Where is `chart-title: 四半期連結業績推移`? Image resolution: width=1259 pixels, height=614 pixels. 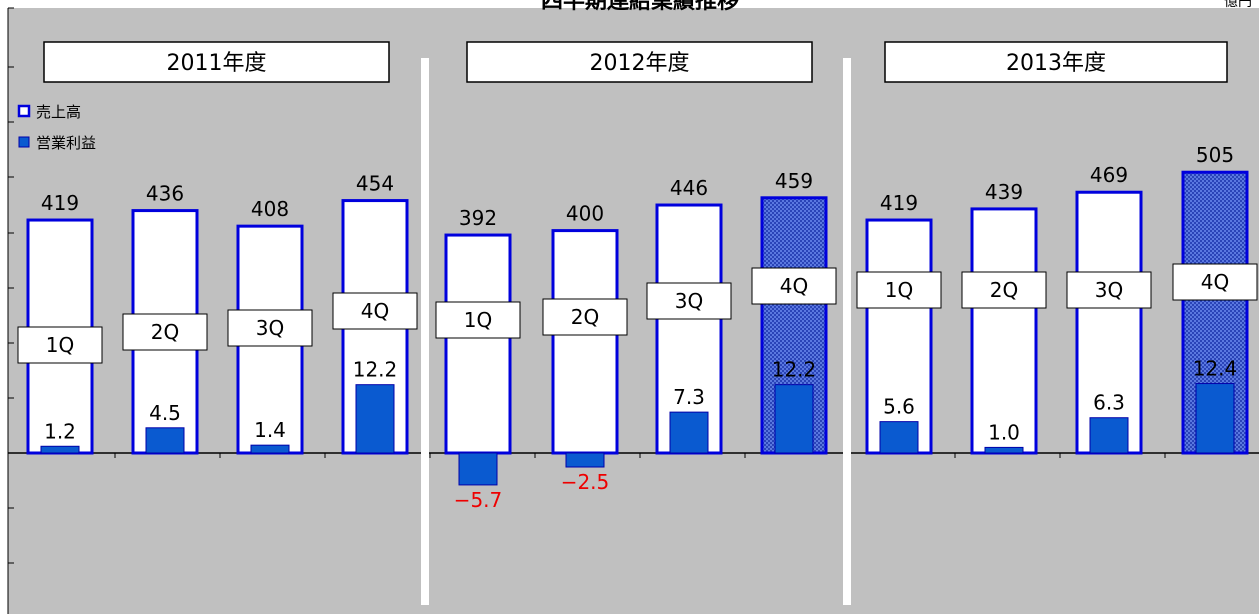
chart-title: 四半期連結業績推移 is located at coordinates (640, 7).